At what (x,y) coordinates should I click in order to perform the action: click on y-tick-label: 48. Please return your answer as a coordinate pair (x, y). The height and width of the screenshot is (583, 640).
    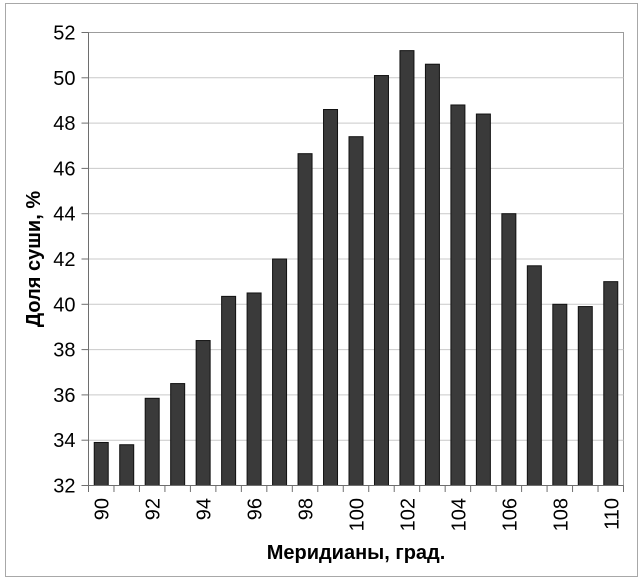
    Looking at the image, I should click on (64, 124).